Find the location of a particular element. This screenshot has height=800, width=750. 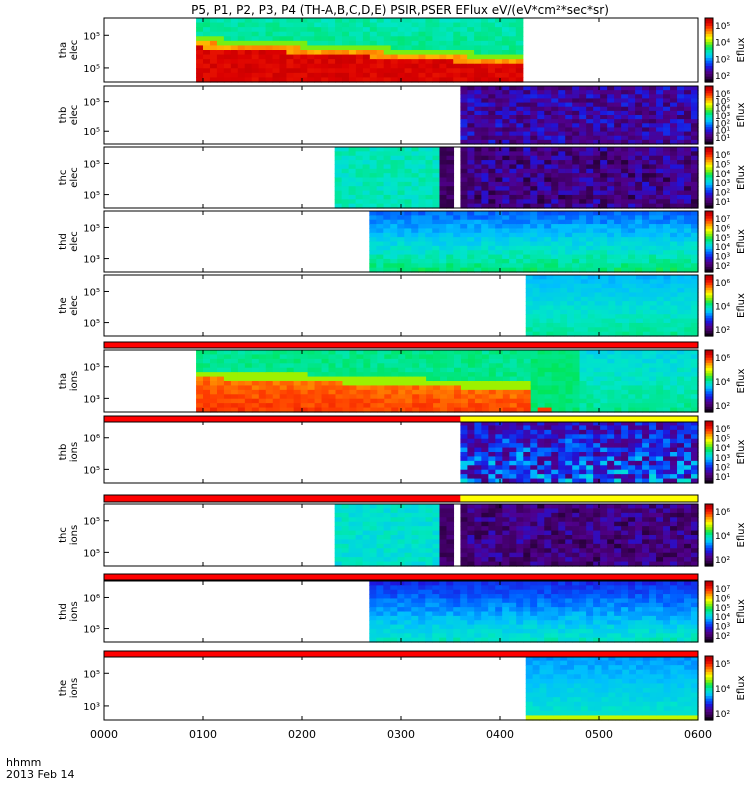

colorbar-swatch is located at coordinates (709, 220).